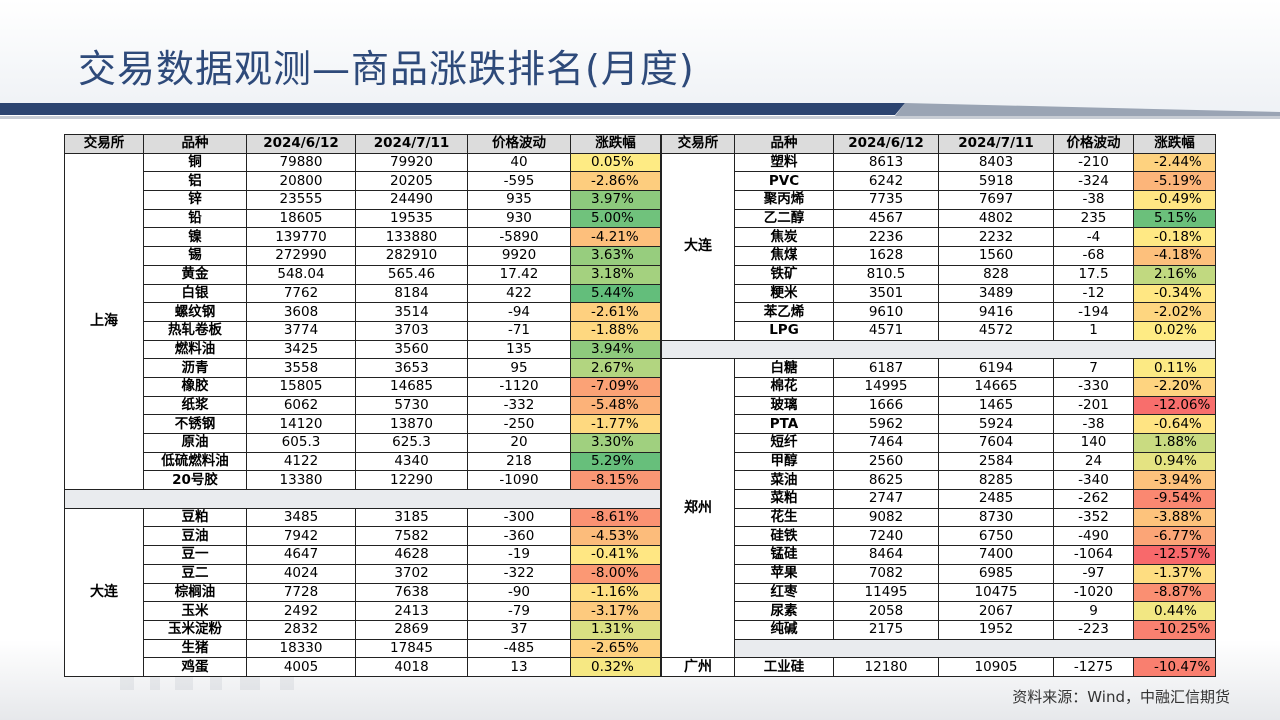 The height and width of the screenshot is (720, 1280). What do you see at coordinates (698, 246) in the screenshot?
I see `exchange-cell: 大连` at bounding box center [698, 246].